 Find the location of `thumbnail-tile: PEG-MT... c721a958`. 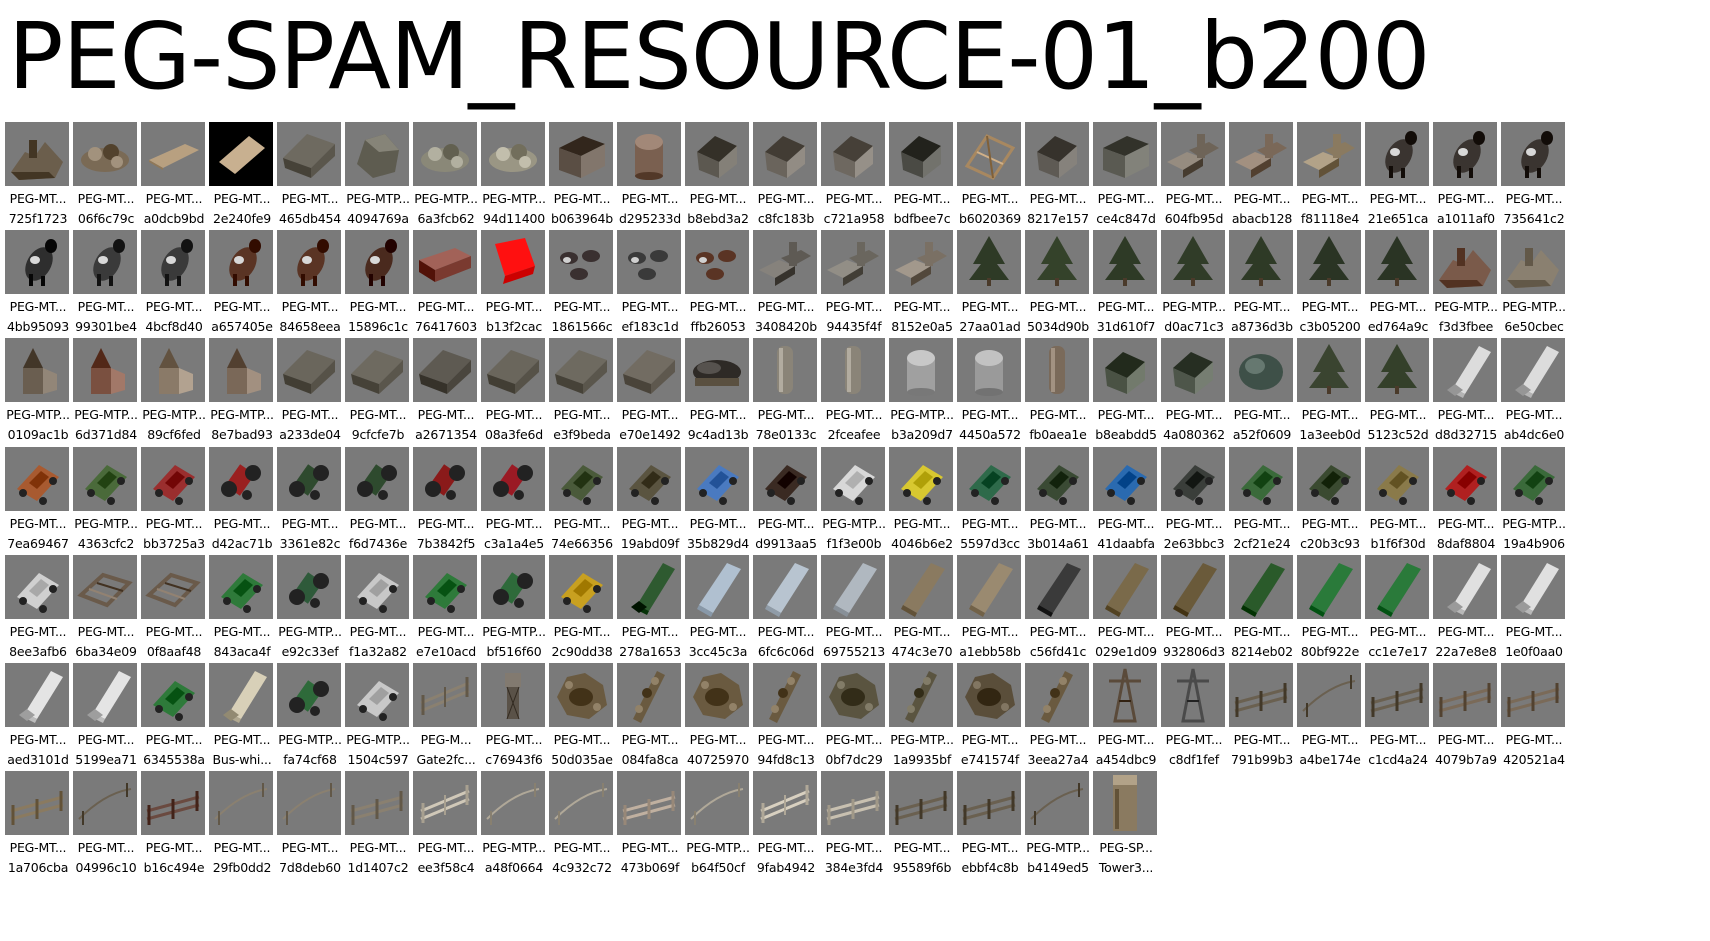

thumbnail-tile: PEG-MT... c721a958 is located at coordinates (854, 178).